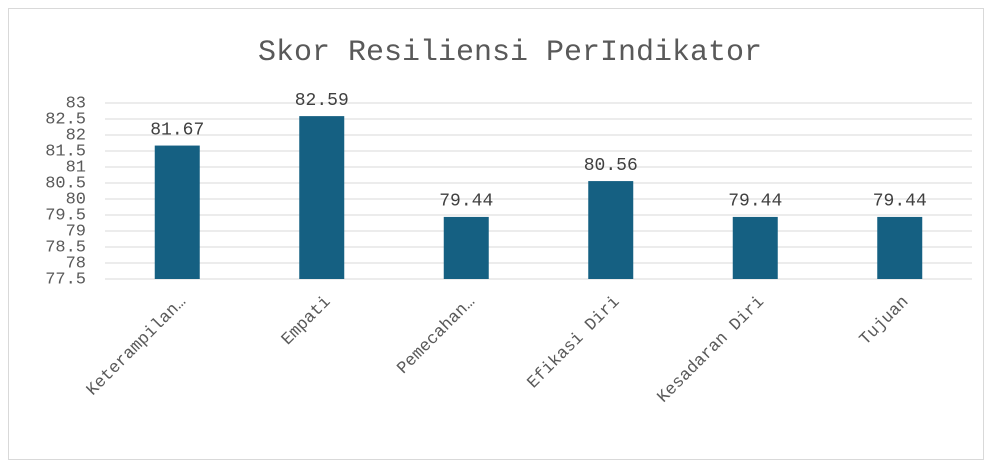 The height and width of the screenshot is (473, 992). What do you see at coordinates (65, 247) in the screenshot?
I see `y-tick-label: 78.5` at bounding box center [65, 247].